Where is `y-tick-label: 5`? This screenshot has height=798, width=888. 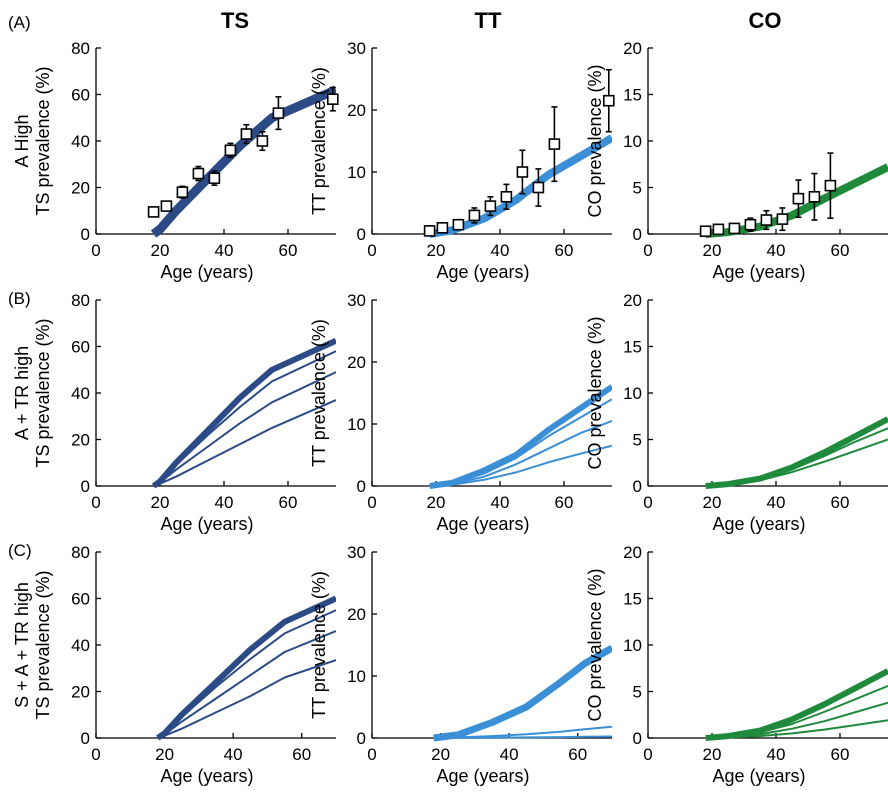
y-tick-label: 5 is located at coordinates (637, 692).